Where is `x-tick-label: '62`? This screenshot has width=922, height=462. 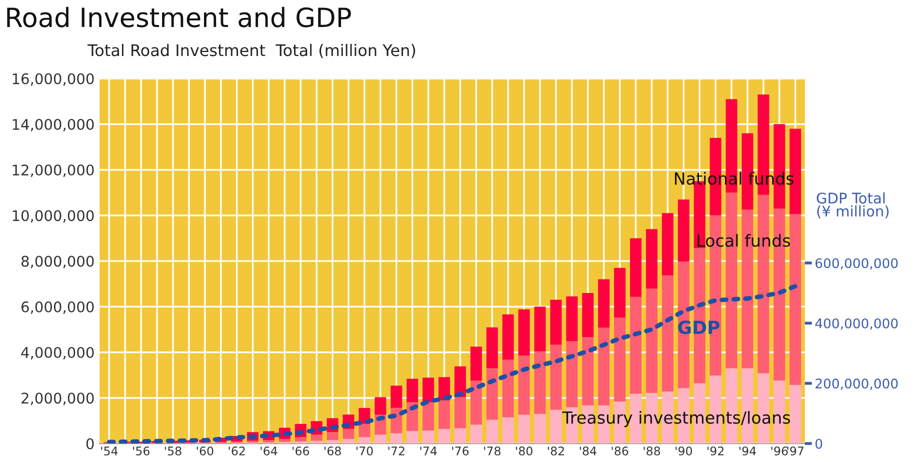 x-tick-label: '62 is located at coordinates (236, 451).